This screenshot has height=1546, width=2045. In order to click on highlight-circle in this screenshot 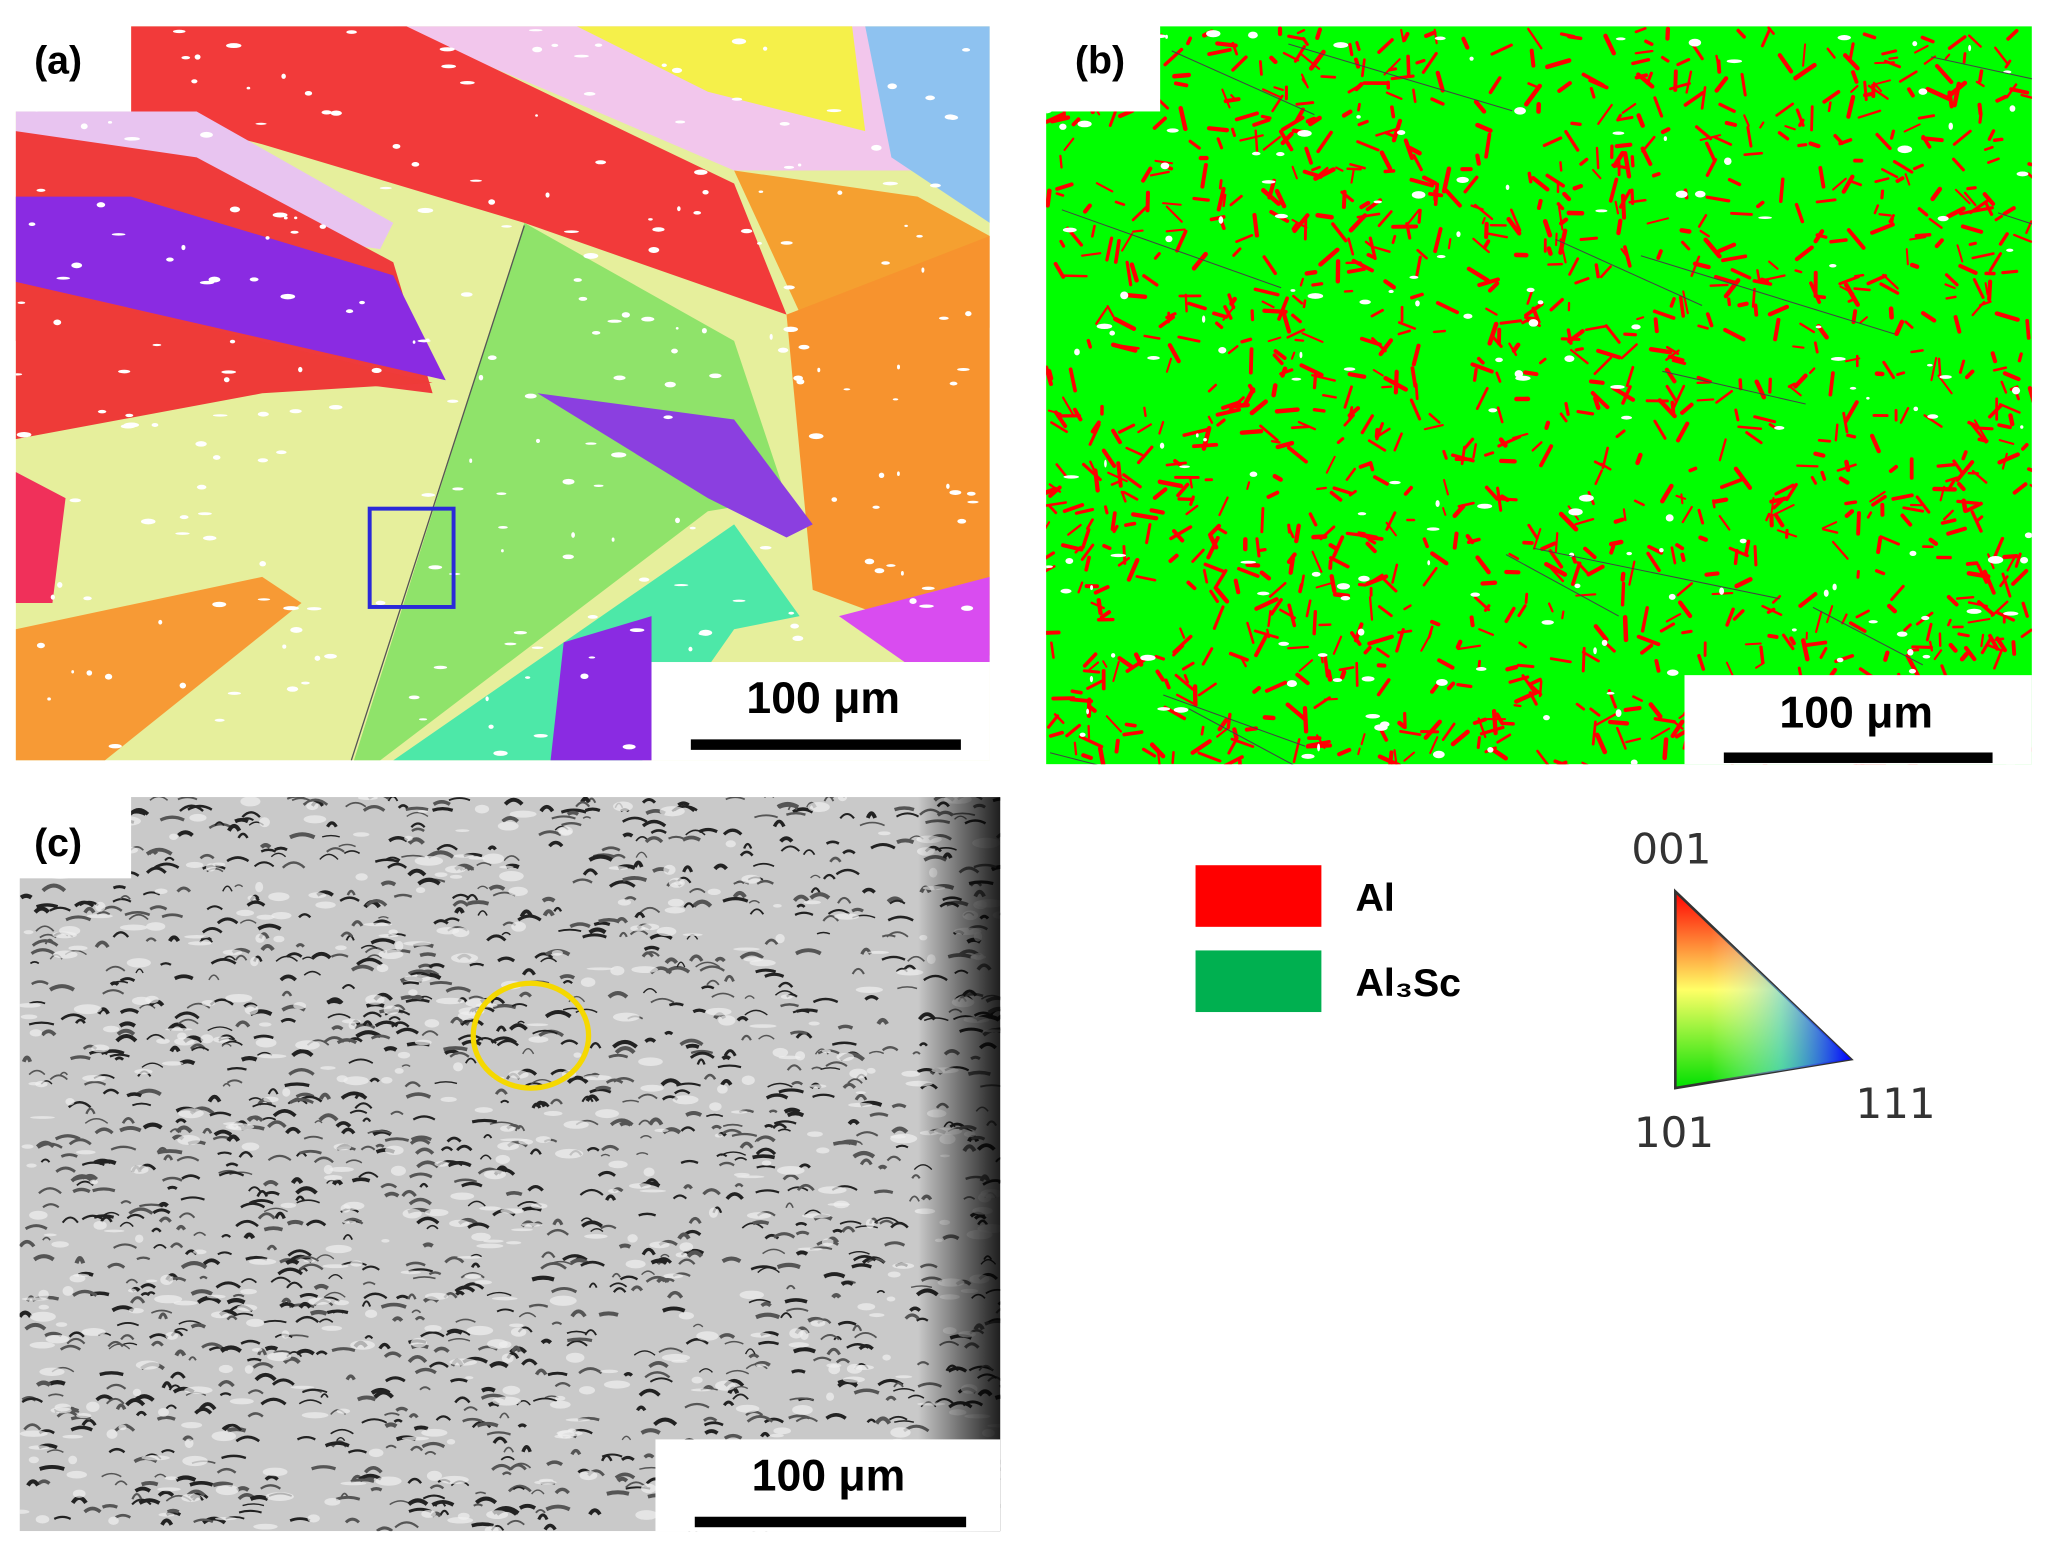, I will do `click(531, 1035)`.